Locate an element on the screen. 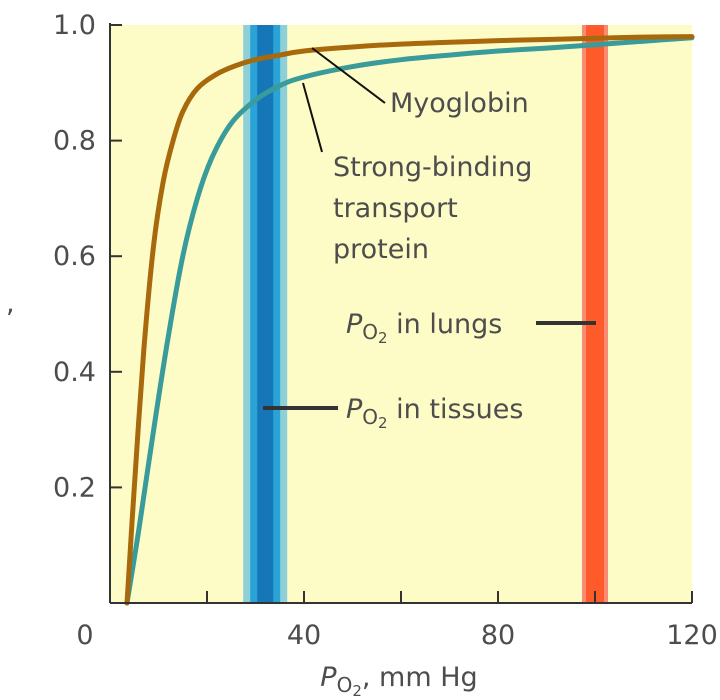 This screenshot has height=700, width=720. myoglobin-leader is located at coordinates (348, 75).